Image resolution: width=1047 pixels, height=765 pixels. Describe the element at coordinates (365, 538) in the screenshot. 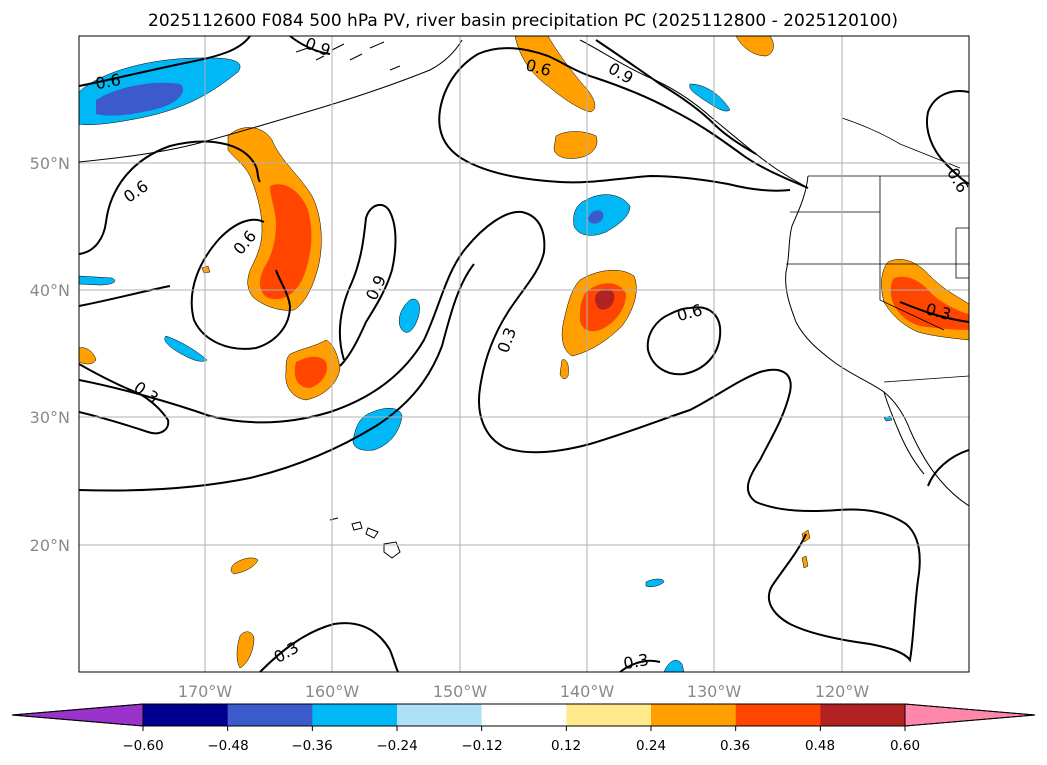

I see `hawaii-islands` at that location.